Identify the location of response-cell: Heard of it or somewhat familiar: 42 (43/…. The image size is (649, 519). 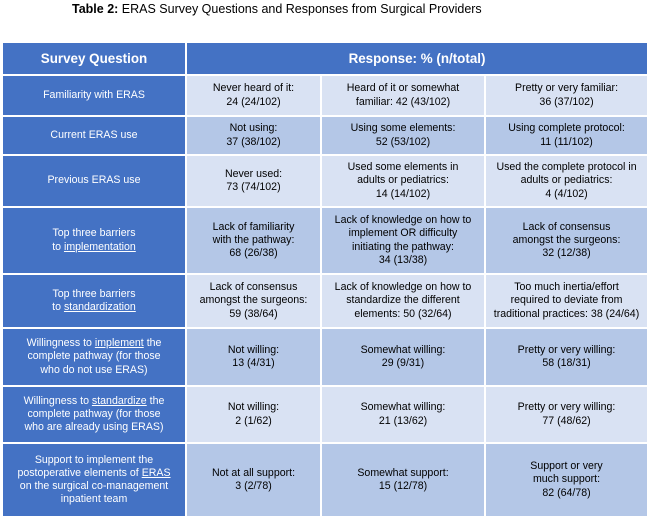
(403, 95).